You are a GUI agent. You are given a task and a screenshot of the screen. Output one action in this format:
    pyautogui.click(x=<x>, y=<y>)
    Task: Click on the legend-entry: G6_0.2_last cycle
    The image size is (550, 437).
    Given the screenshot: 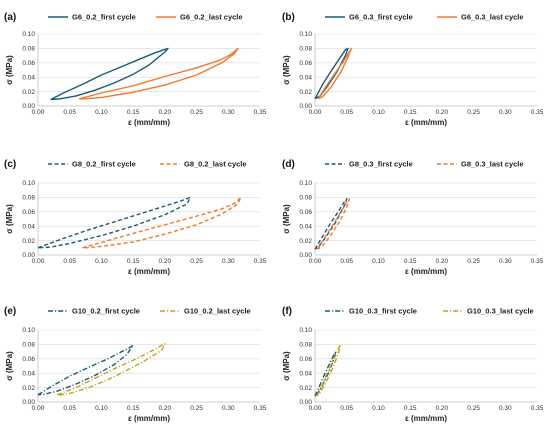 What is the action you would take?
    pyautogui.click(x=211, y=17)
    